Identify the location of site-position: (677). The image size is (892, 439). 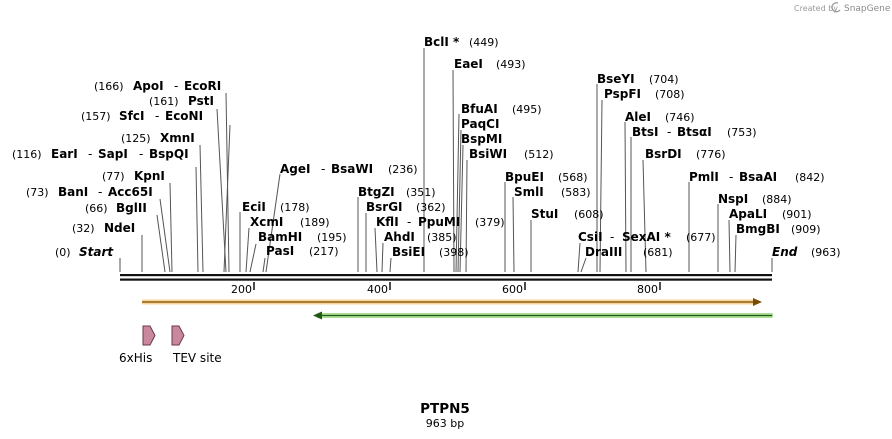
(701, 237).